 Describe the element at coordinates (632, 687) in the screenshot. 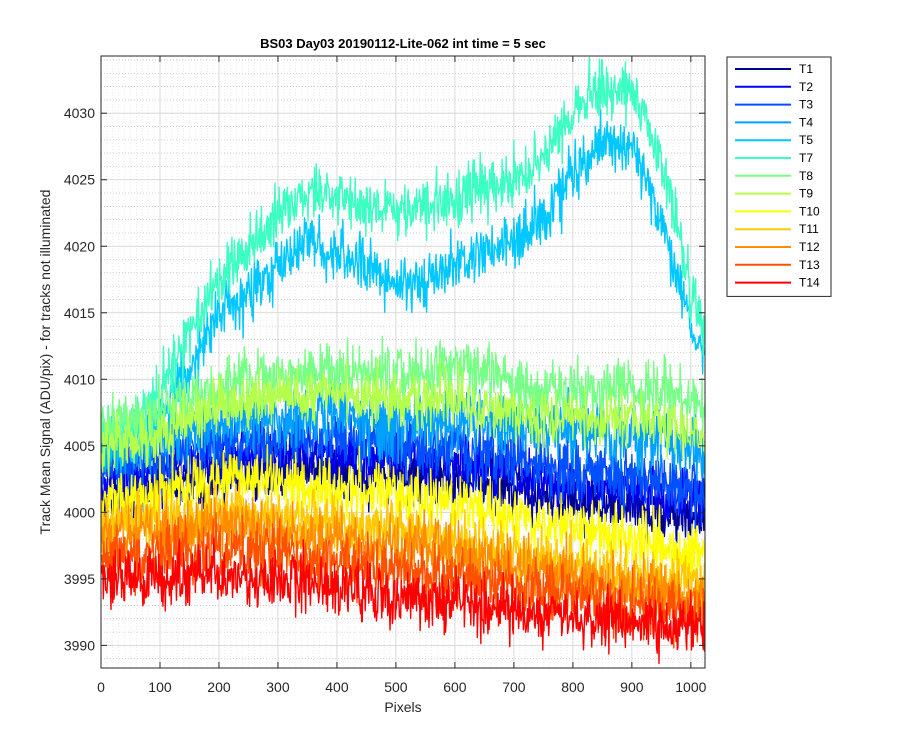

I see `x-tick-label: 900` at that location.